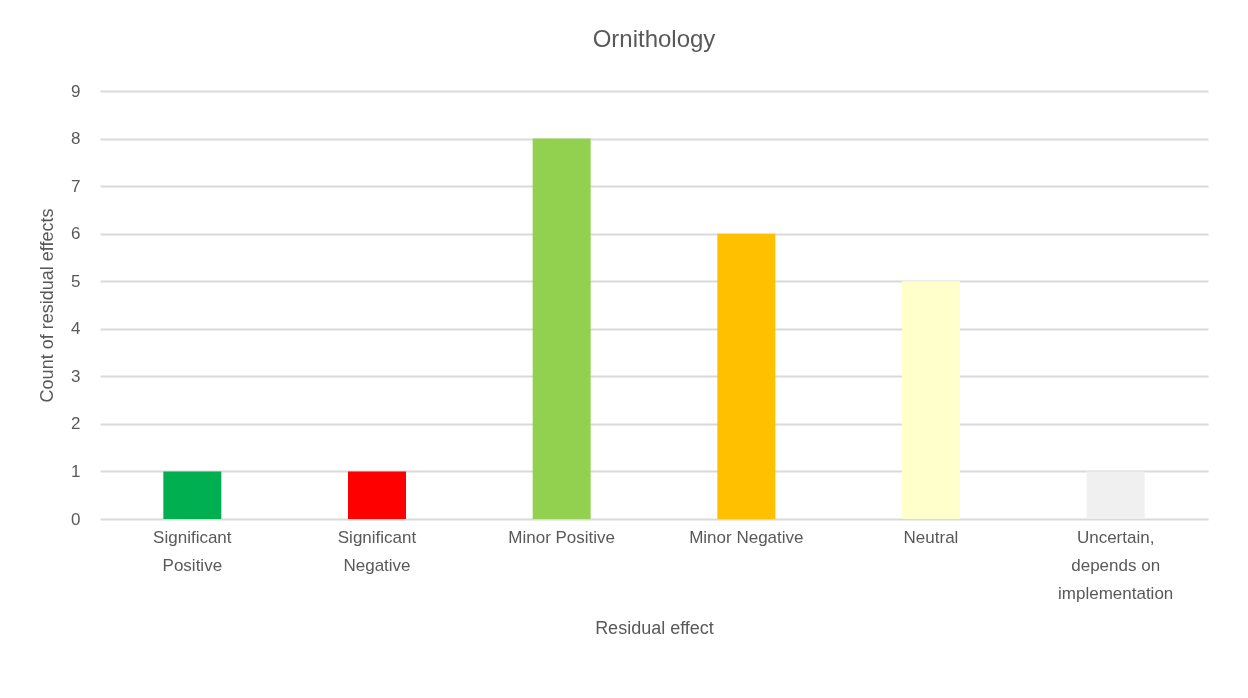 The width and height of the screenshot is (1248, 698). I want to click on x-tick-label: Minor Positive, so click(562, 537).